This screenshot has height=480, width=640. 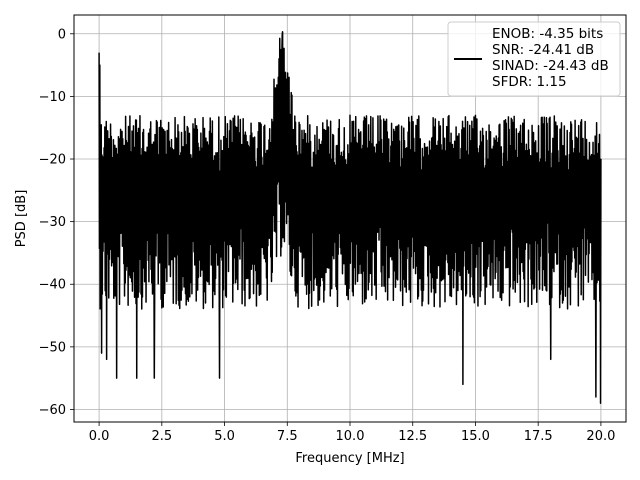 What do you see at coordinates (600, 436) in the screenshot?
I see `x-tick-label: 20.0` at bounding box center [600, 436].